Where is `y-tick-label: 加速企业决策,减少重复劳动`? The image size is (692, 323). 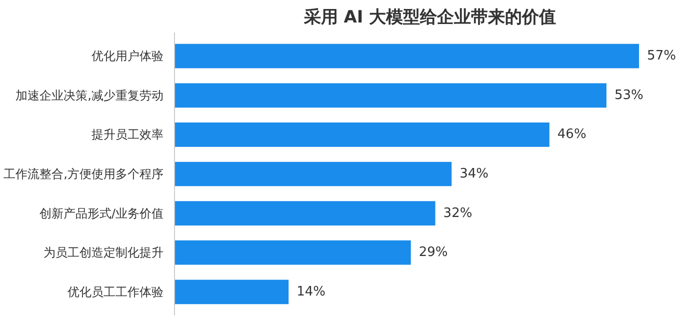 y-tick-label: 加速企业决策,减少重复劳动 is located at coordinates (90, 95).